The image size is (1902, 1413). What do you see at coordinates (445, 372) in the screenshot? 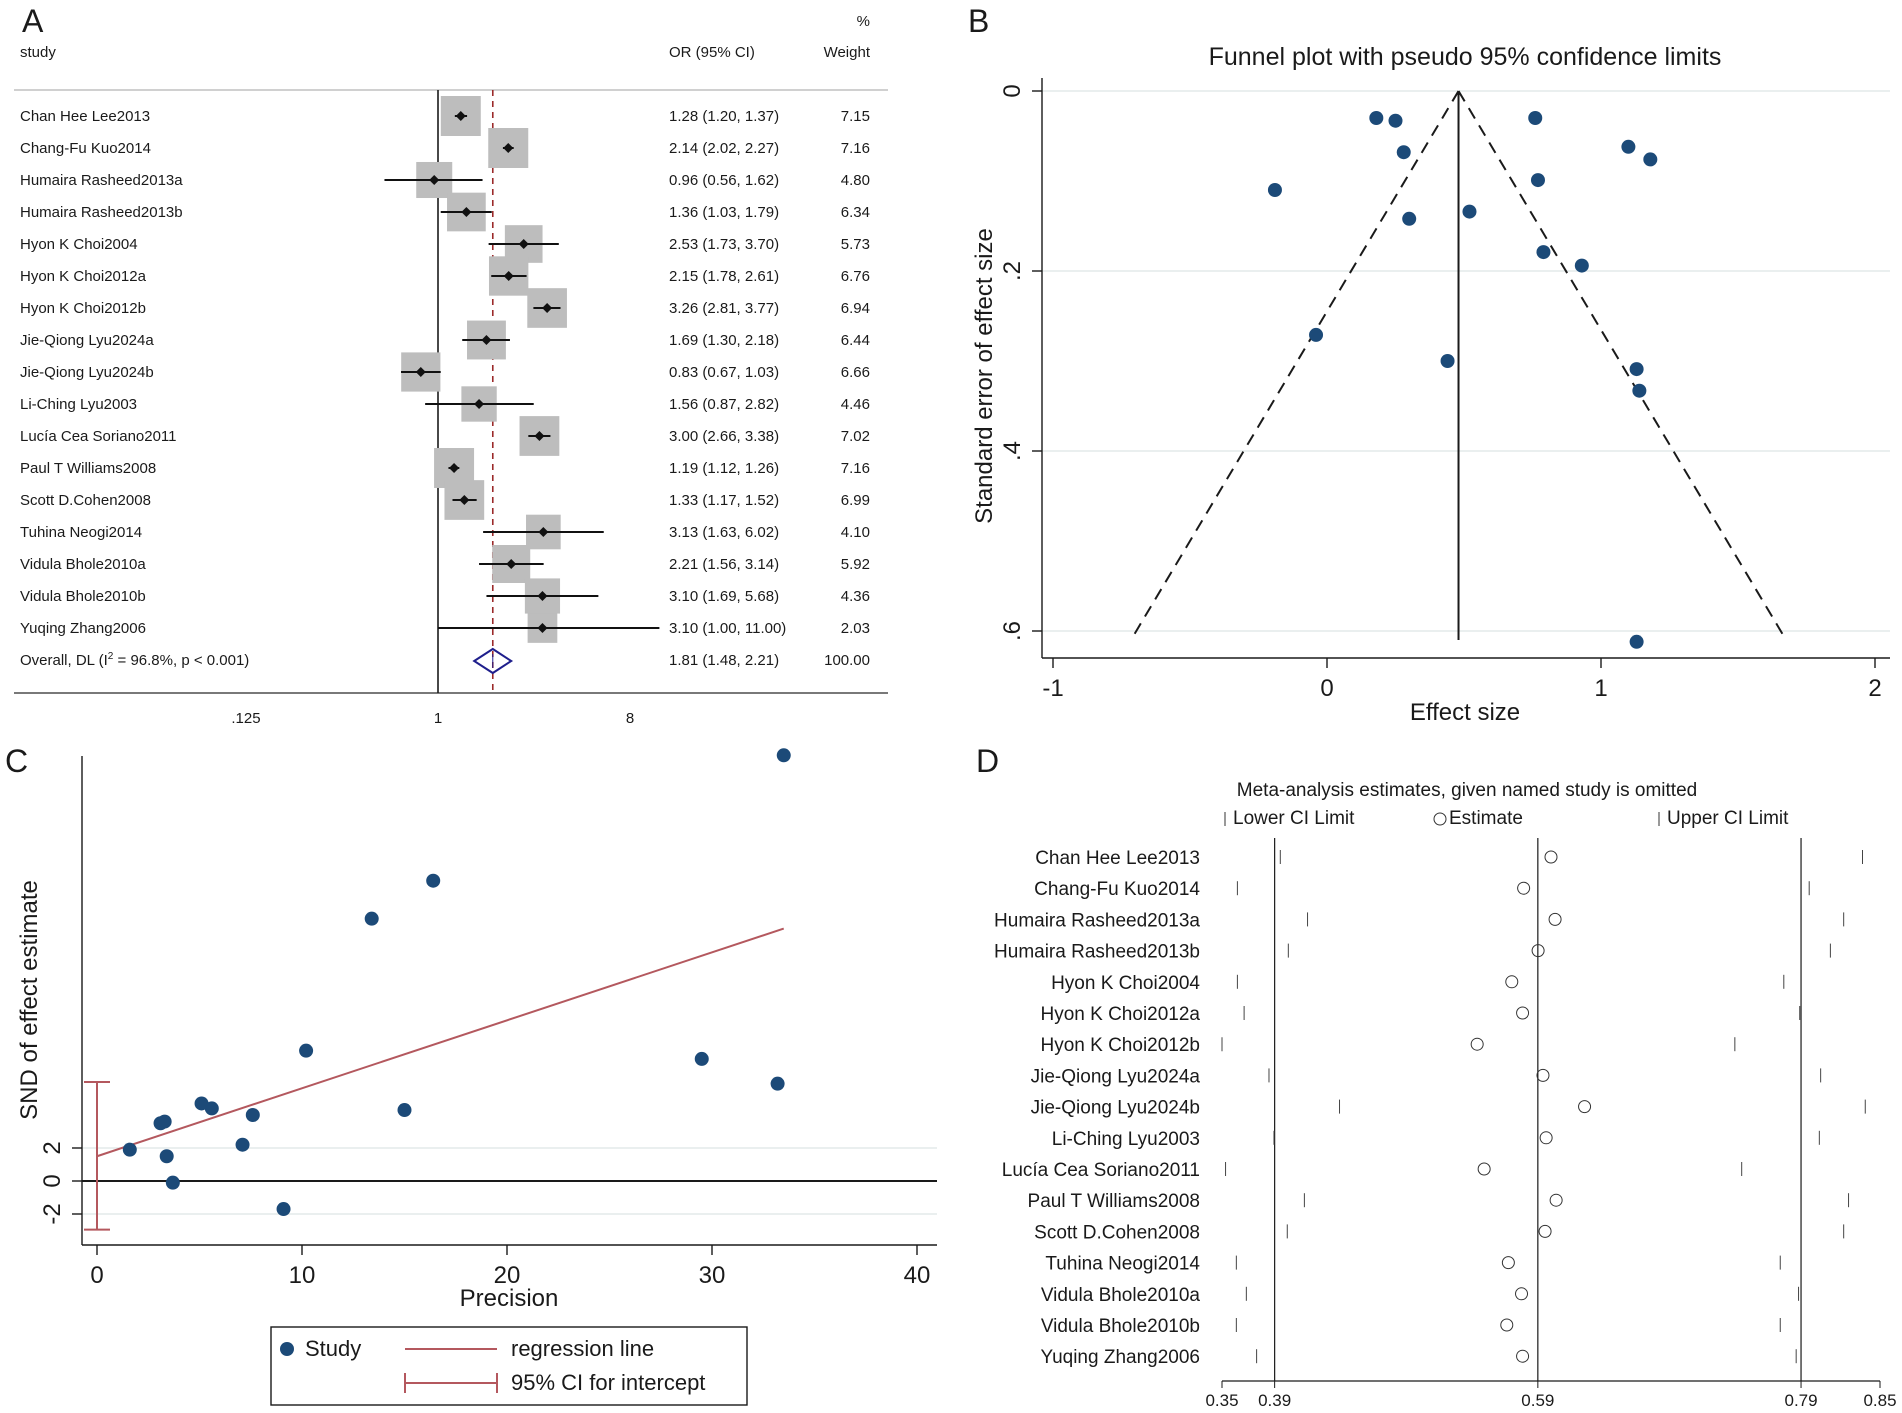
I see `forest-row: Jie-Qiong Lyu2024b 0.83 (0.67, 1.03) 6.66` at bounding box center [445, 372].